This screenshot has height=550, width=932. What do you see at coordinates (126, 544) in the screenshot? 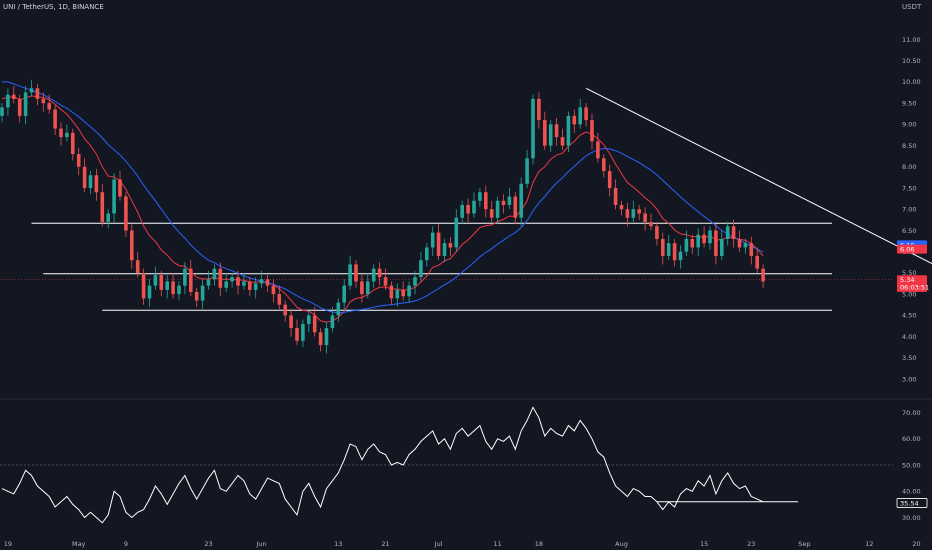
I see `time-axis-tick-2: 9` at bounding box center [126, 544].